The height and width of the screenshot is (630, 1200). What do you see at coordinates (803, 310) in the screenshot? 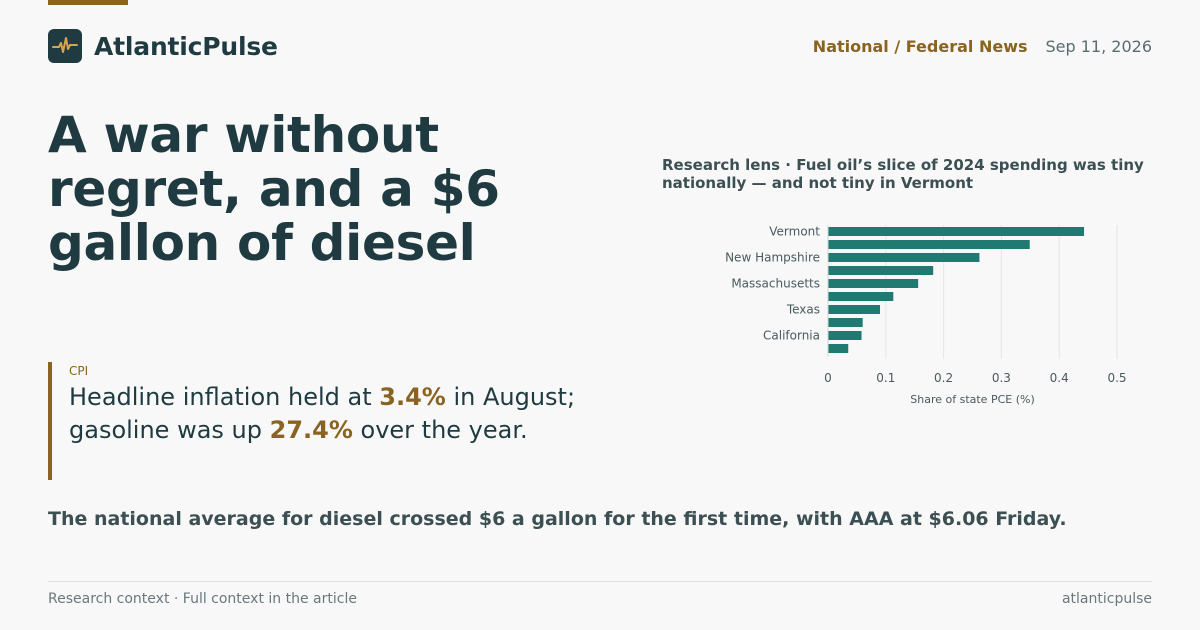
I see `bar-label: Texas` at bounding box center [803, 310].